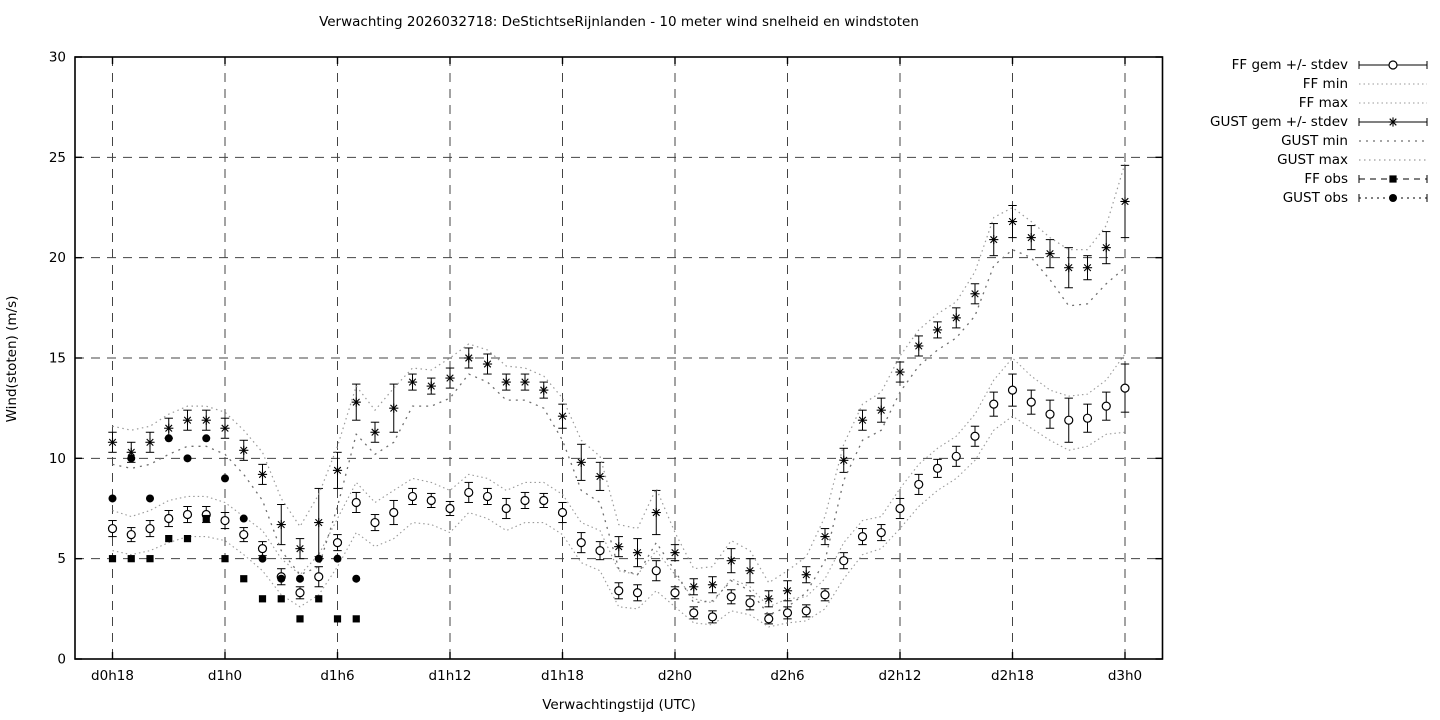 This screenshot has height=720, width=1440. I want to click on legend-sample-gust-max, so click(1393, 160).